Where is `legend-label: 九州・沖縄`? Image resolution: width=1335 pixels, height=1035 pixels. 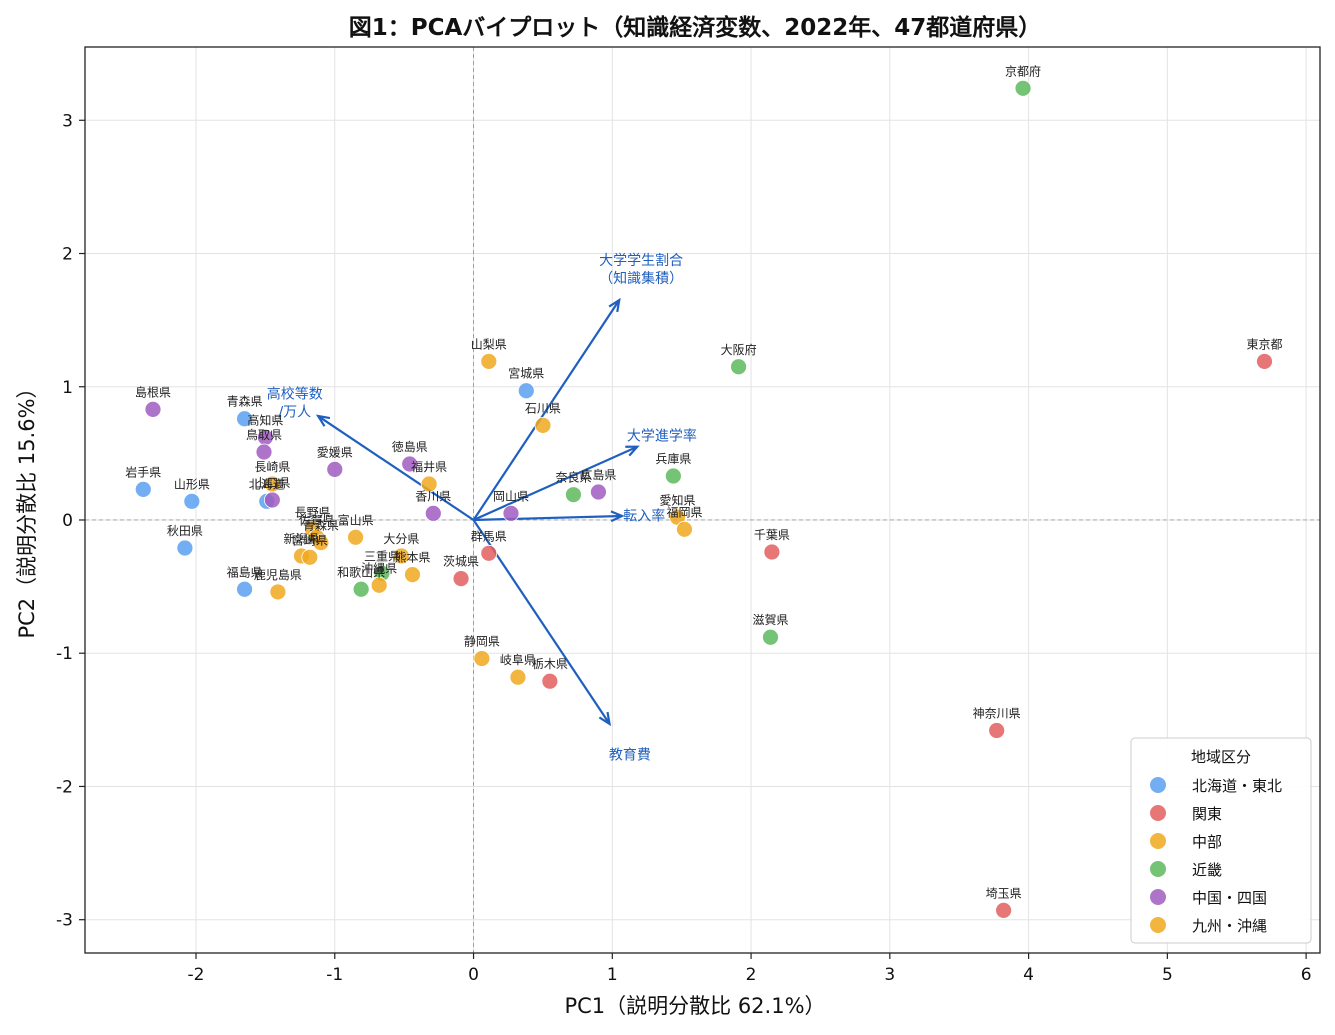
legend-label: 九州・沖縄 is located at coordinates (1229, 926).